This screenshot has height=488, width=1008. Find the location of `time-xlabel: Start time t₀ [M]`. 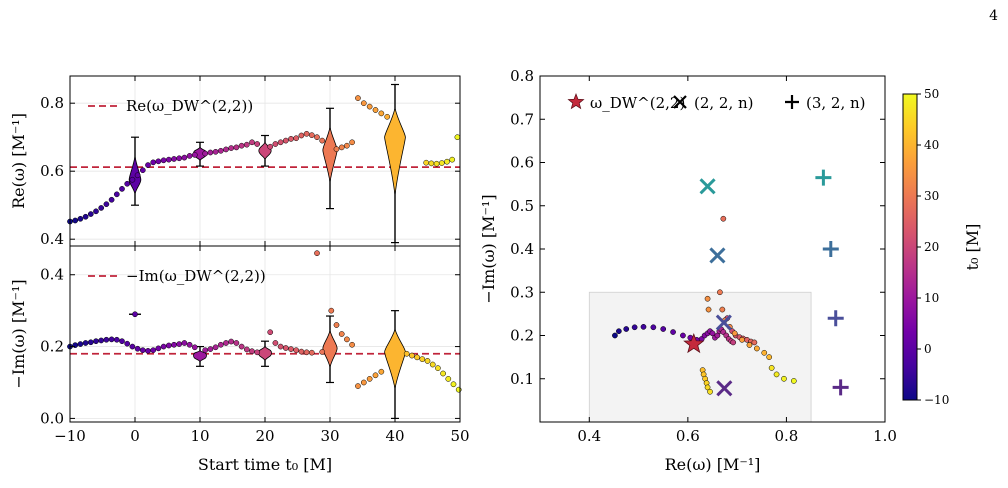

time-xlabel: Start time t₀ [M] is located at coordinates (265, 464).